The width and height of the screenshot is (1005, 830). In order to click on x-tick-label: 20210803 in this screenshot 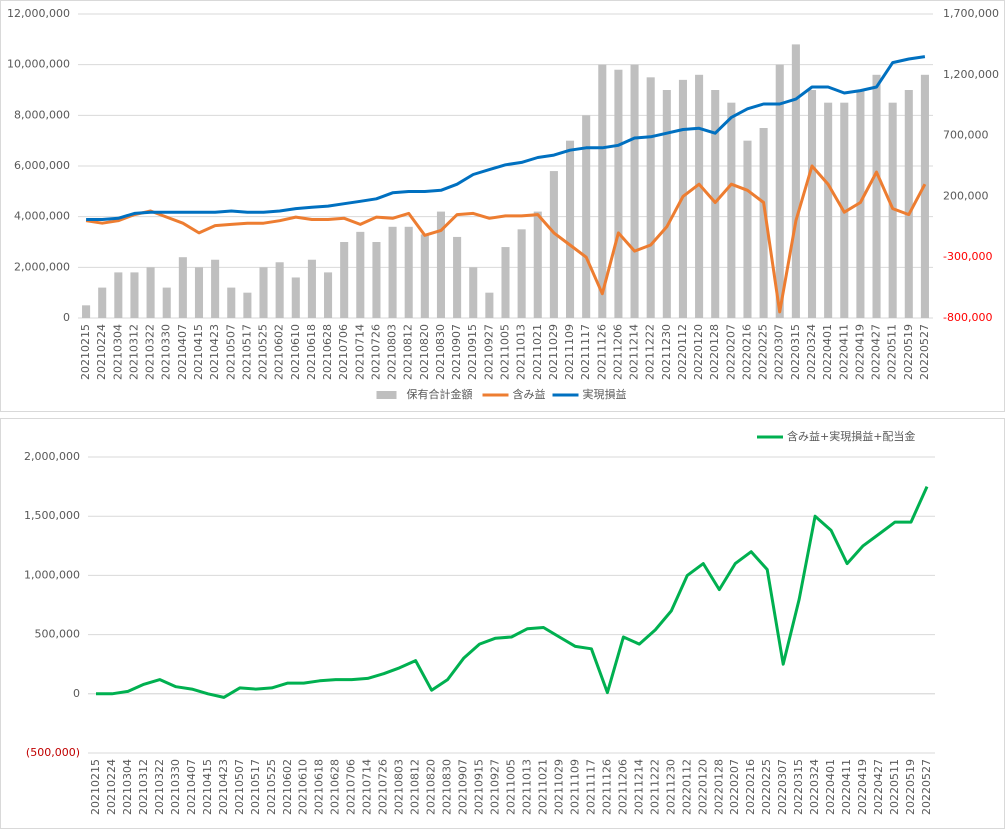, I will do `click(399, 787)`.